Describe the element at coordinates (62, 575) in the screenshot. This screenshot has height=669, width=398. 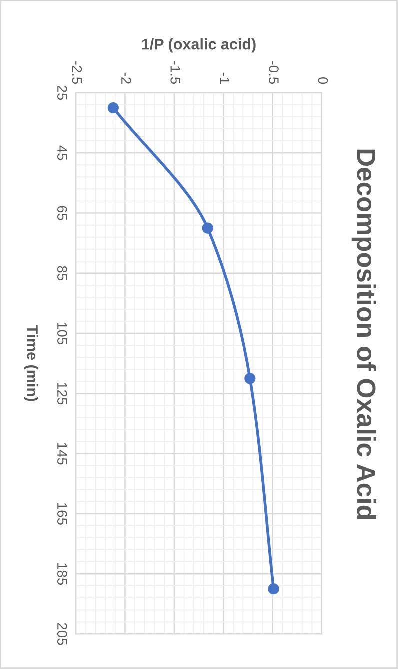
I see `y-tick-label: 185` at that location.